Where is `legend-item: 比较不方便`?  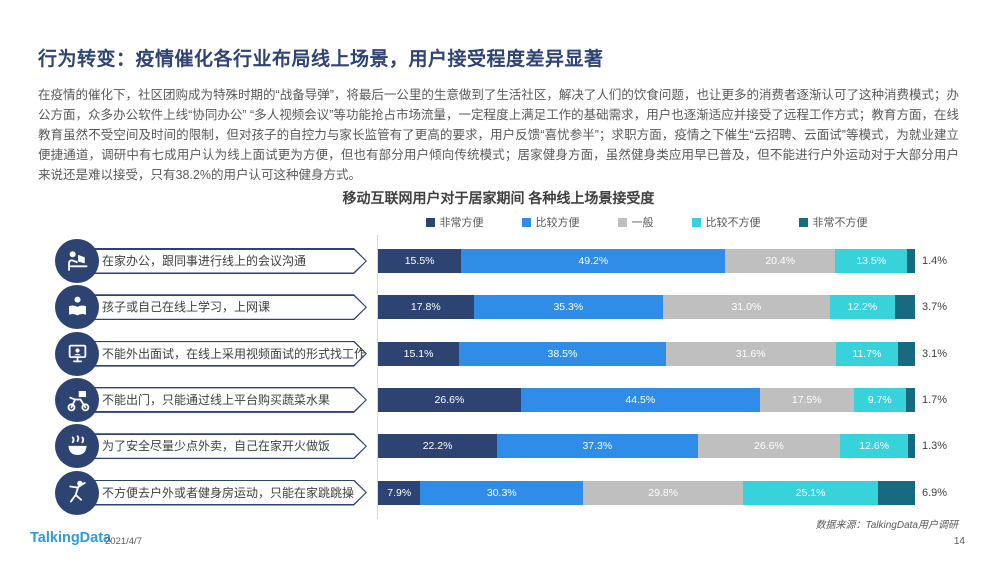
legend-item: 比较不方便 is located at coordinates (726, 222).